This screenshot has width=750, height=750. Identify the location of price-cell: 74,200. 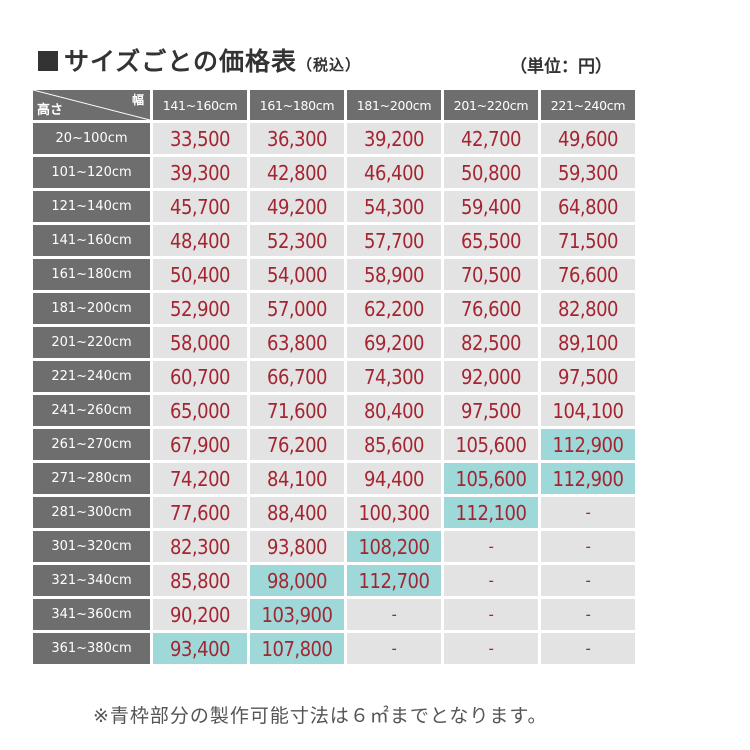
(200, 478).